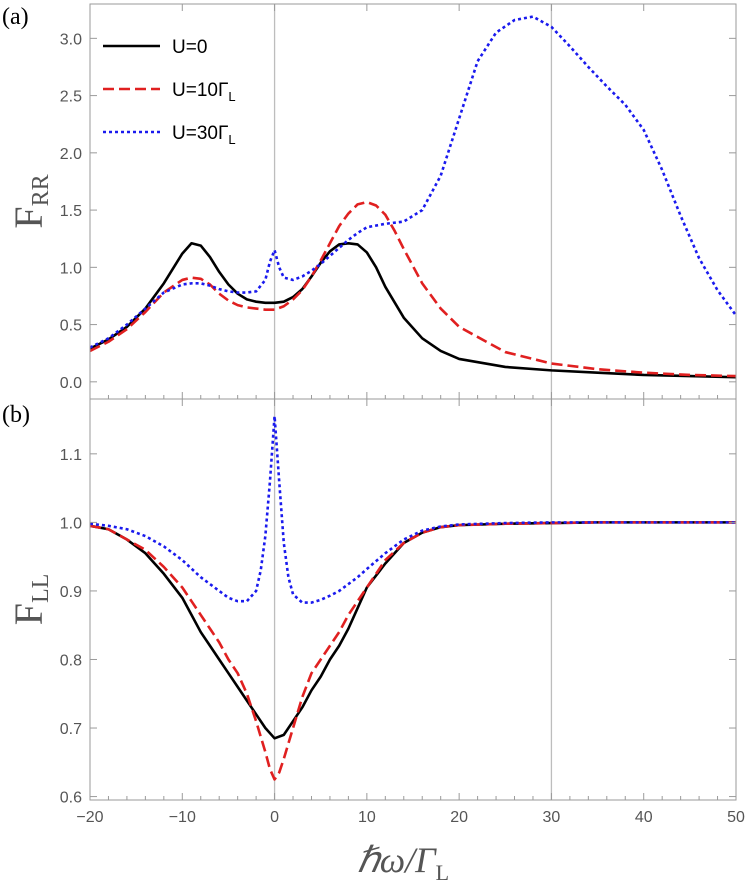 The width and height of the screenshot is (747, 887). What do you see at coordinates (71, 97) in the screenshot?
I see `panel-a-y-tick-label: 2.5` at bounding box center [71, 97].